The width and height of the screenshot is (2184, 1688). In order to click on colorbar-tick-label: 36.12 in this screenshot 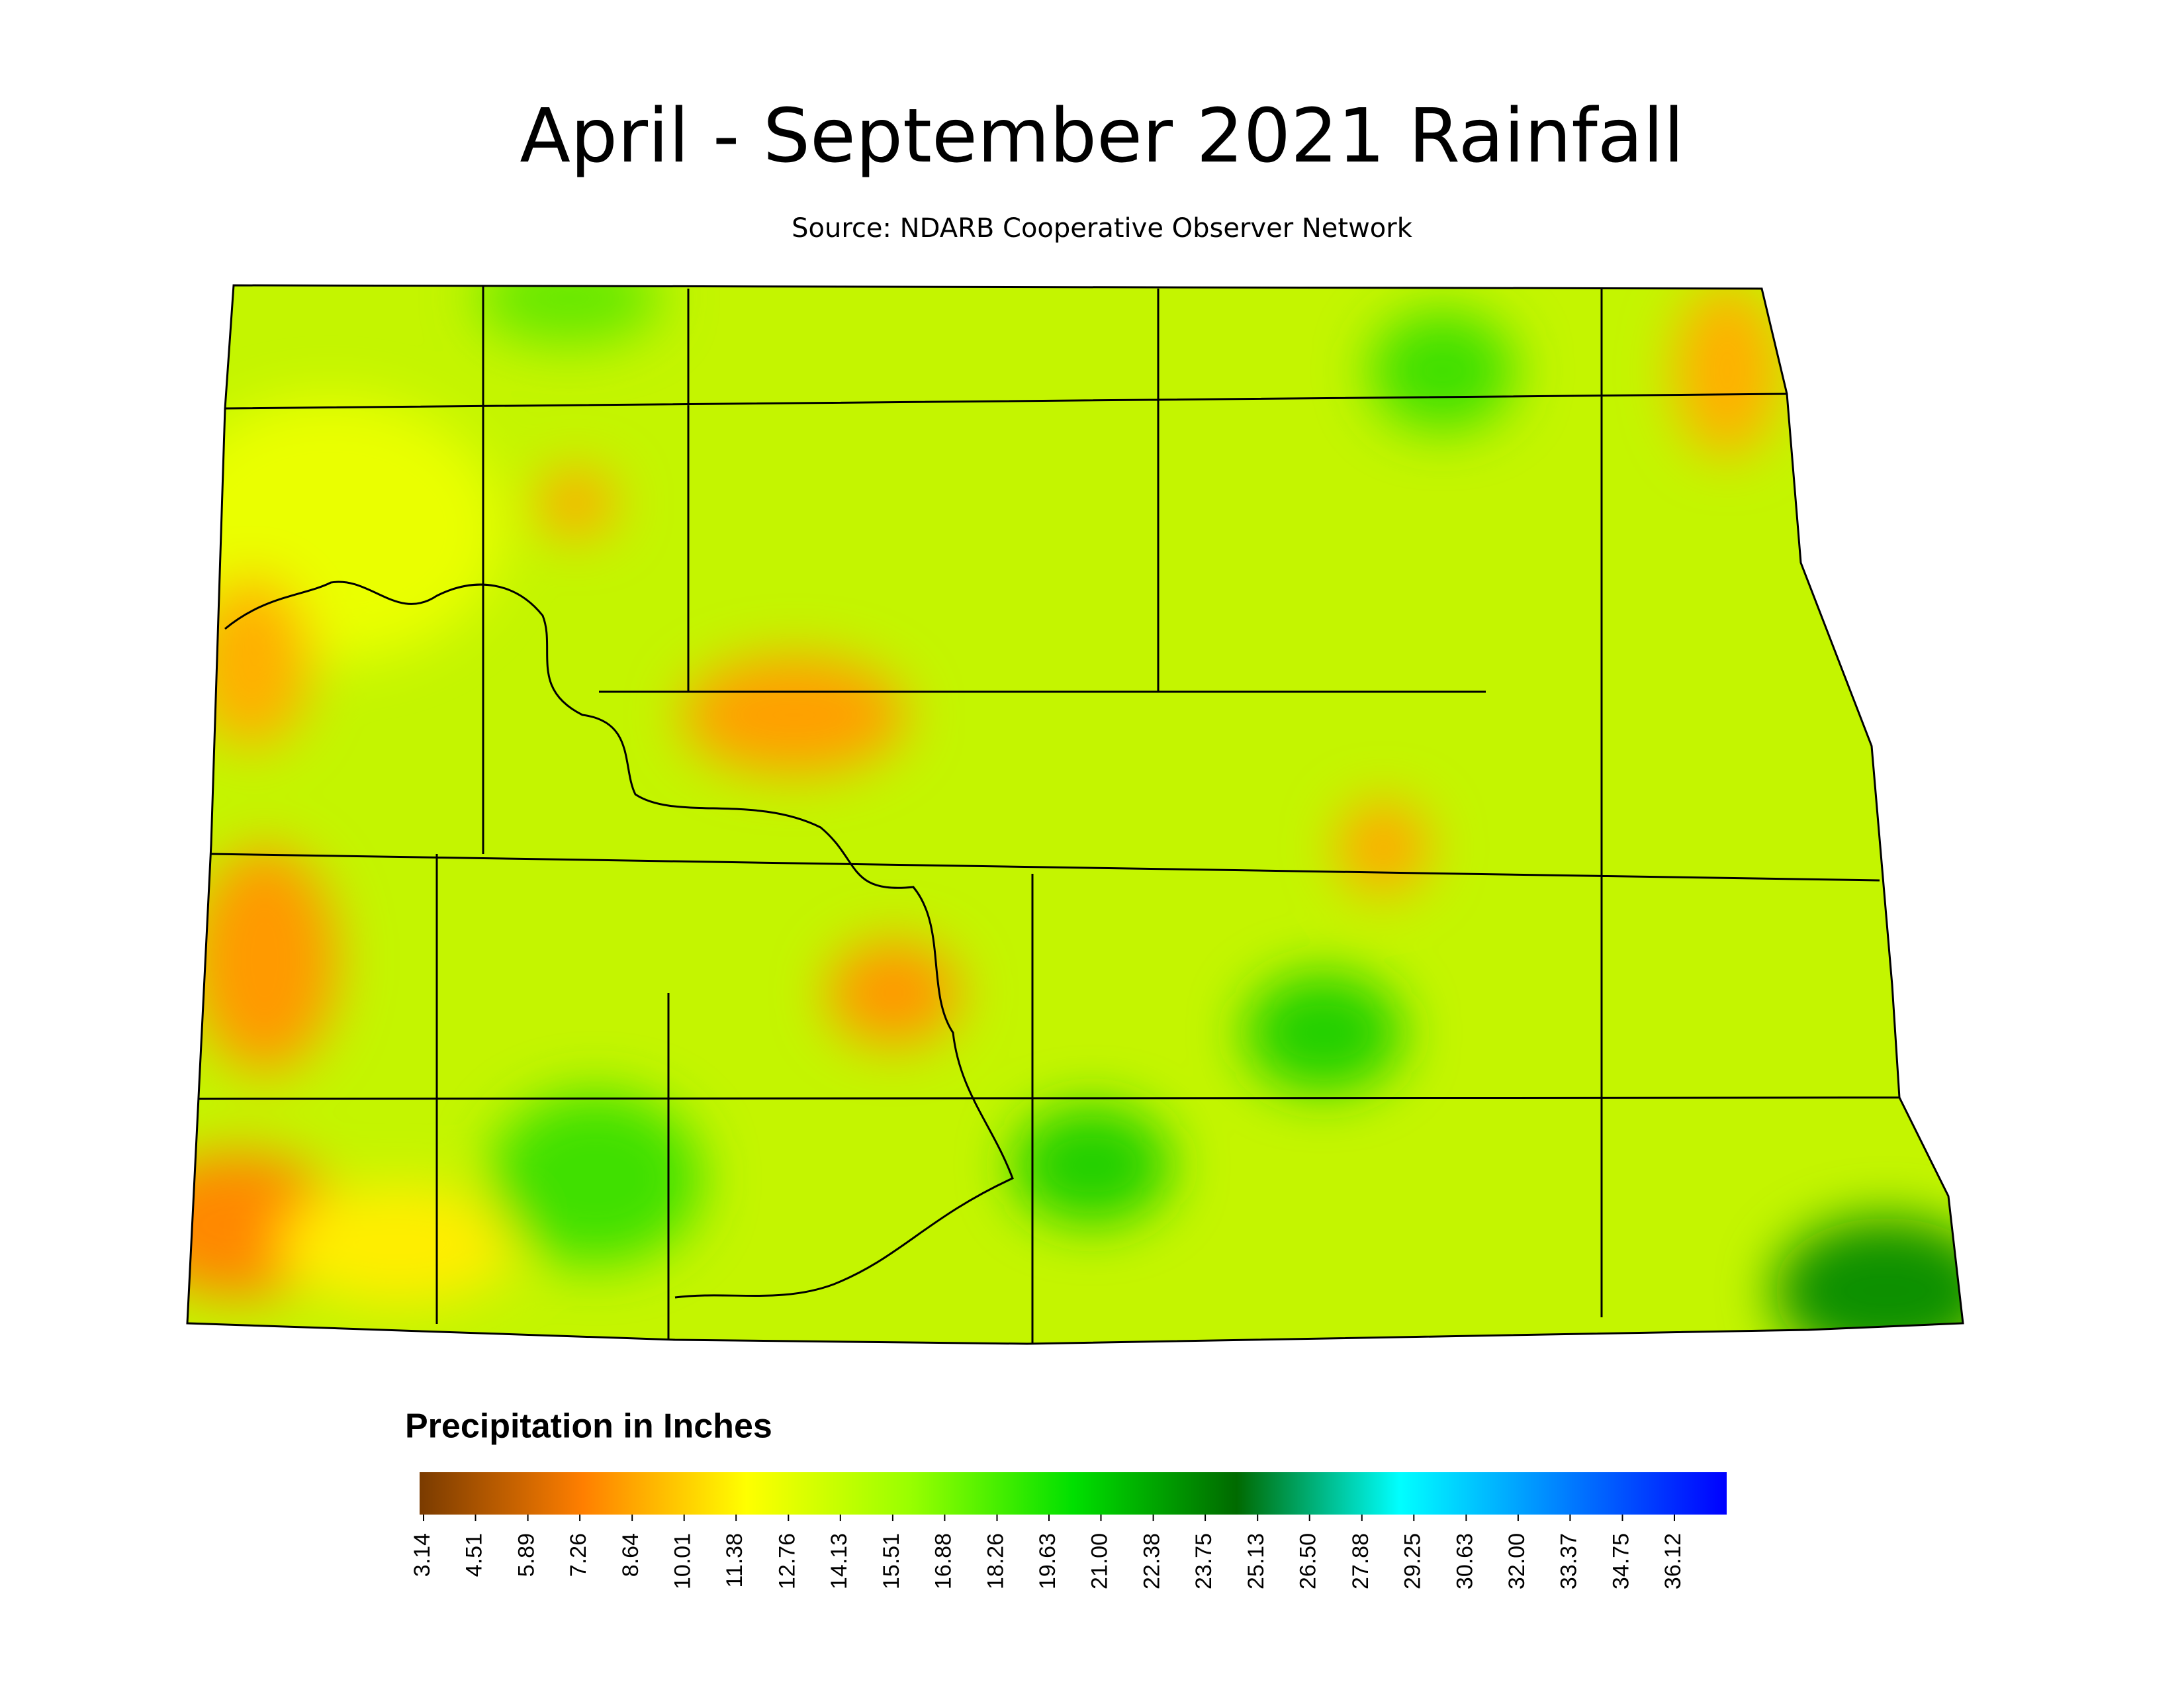, I will do `click(1673, 1561)`.